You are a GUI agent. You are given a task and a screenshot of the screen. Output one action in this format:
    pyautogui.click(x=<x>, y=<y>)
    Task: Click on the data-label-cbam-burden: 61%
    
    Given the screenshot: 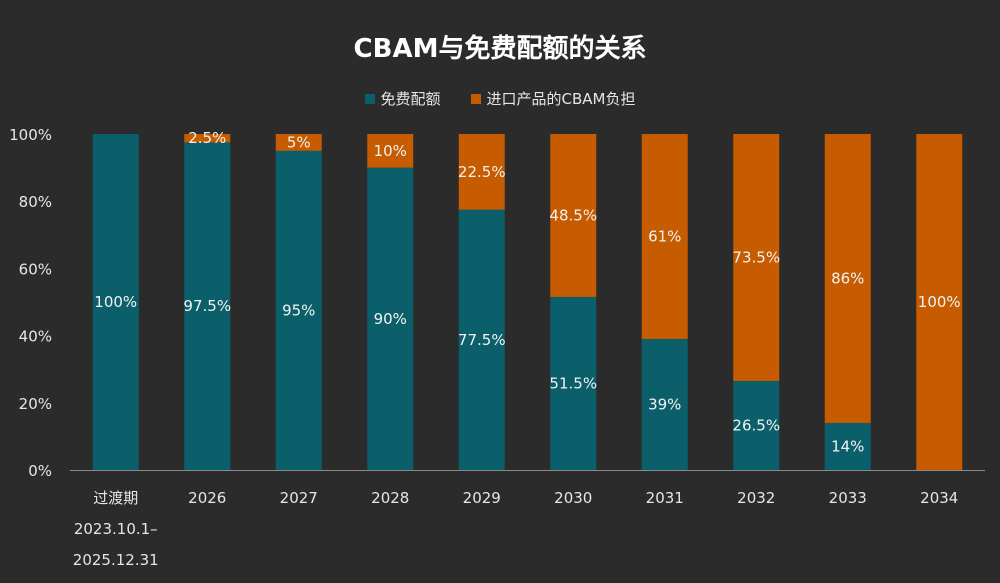 What is the action you would take?
    pyautogui.click(x=664, y=236)
    